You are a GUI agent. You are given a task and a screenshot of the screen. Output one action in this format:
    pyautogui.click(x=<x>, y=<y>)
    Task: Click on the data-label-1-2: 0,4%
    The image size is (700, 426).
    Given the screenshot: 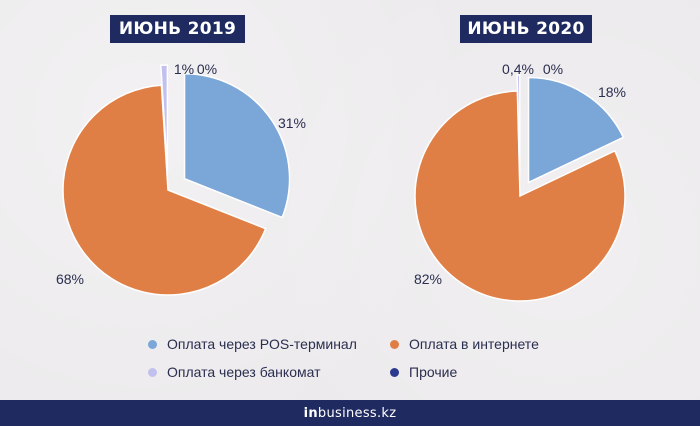 What is the action you would take?
    pyautogui.click(x=518, y=69)
    